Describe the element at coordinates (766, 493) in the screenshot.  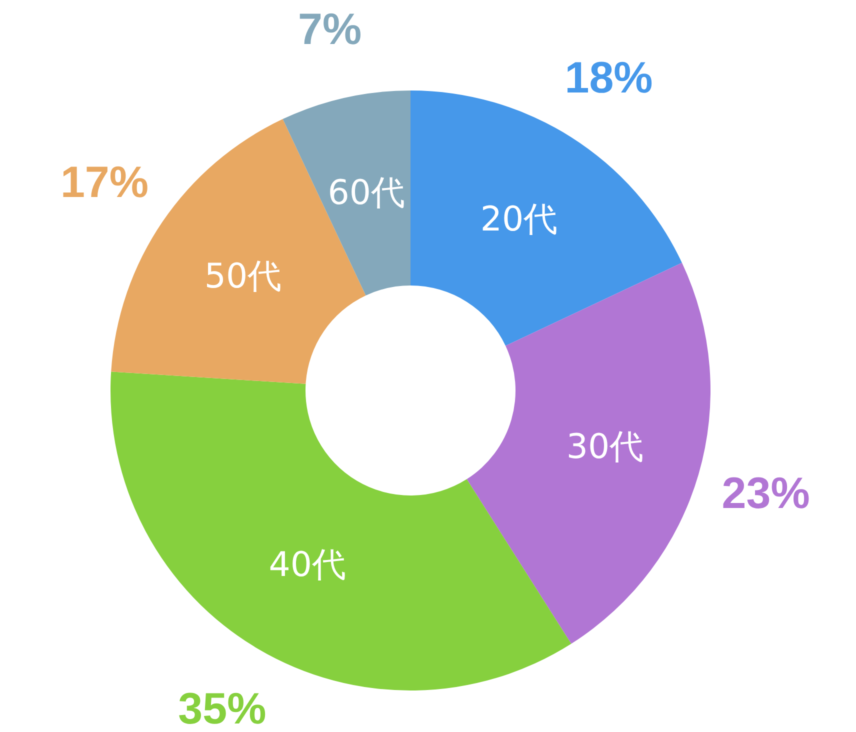
I see `data-label: 23%` at that location.